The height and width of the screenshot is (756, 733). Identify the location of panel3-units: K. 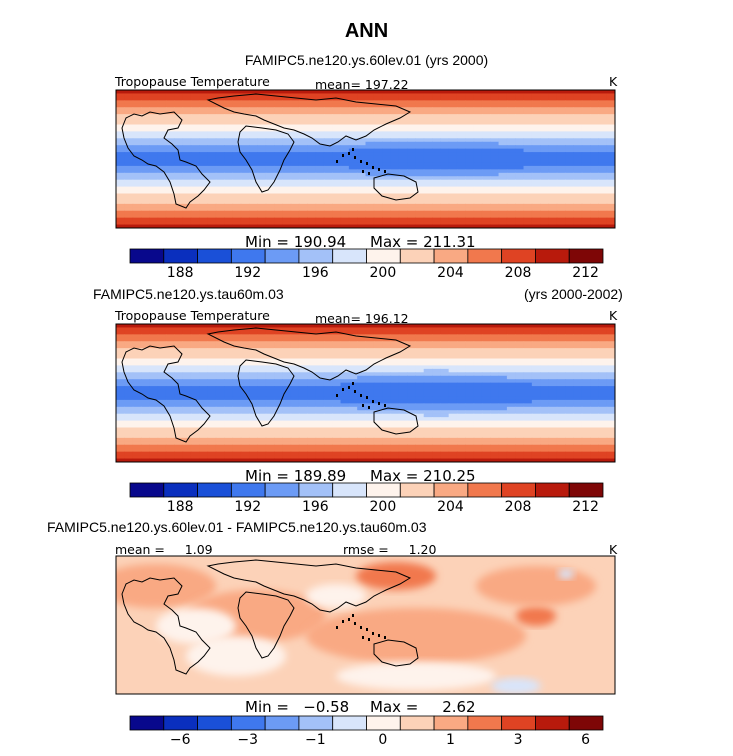
(613, 549).